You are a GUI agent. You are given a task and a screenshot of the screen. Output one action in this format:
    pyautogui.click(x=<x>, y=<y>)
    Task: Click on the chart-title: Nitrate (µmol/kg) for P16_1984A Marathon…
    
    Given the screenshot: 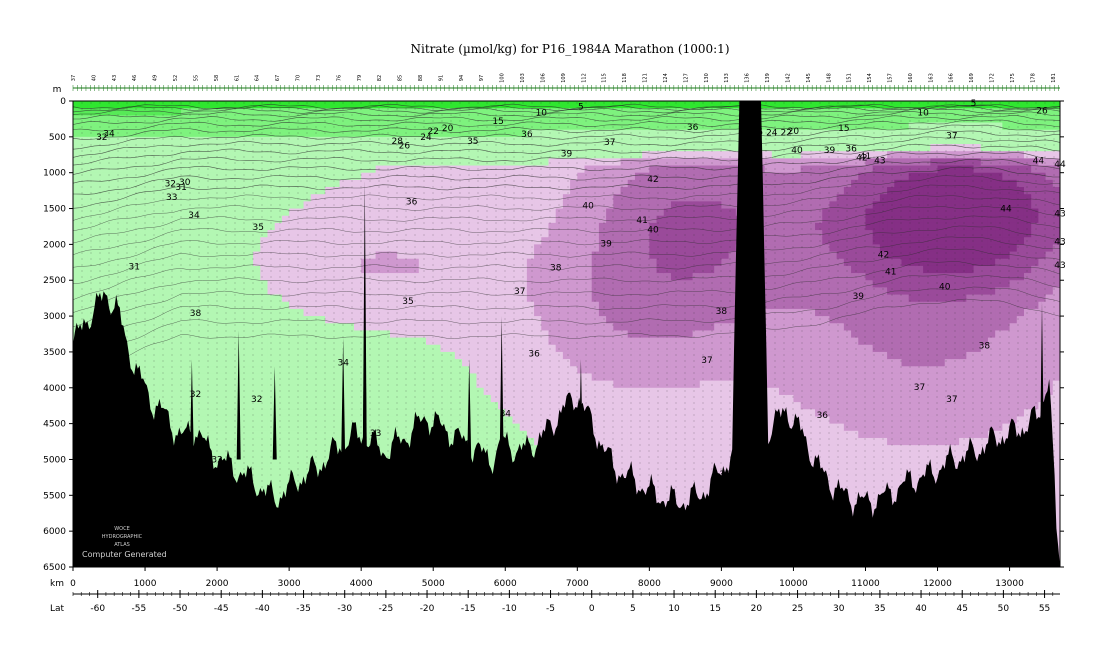 What is the action you would take?
    pyautogui.click(x=570, y=49)
    